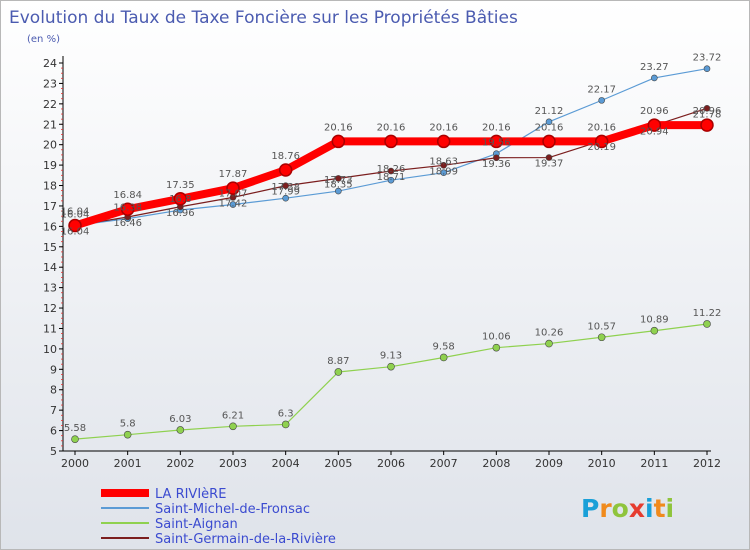 The width and height of the screenshot is (750, 550). Describe the element at coordinates (180, 185) in the screenshot. I see `data-label: 17.35` at that location.